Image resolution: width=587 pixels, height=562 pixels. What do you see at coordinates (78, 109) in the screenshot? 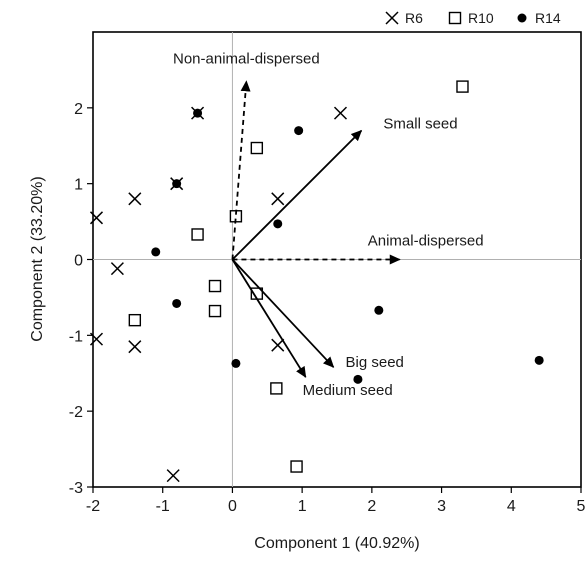
I see `y-tick-label: 2` at bounding box center [78, 109].